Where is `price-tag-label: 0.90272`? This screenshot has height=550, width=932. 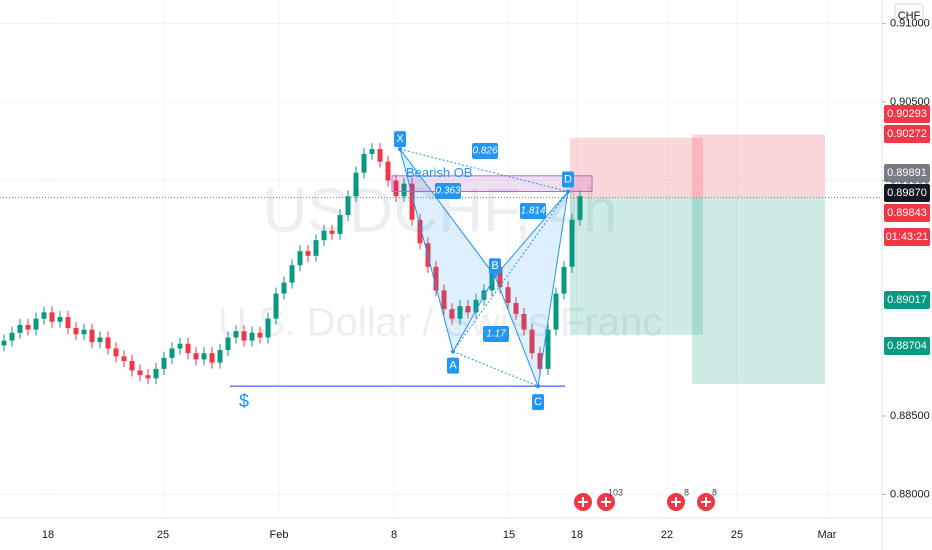 price-tag-label: 0.90272 is located at coordinates (907, 134).